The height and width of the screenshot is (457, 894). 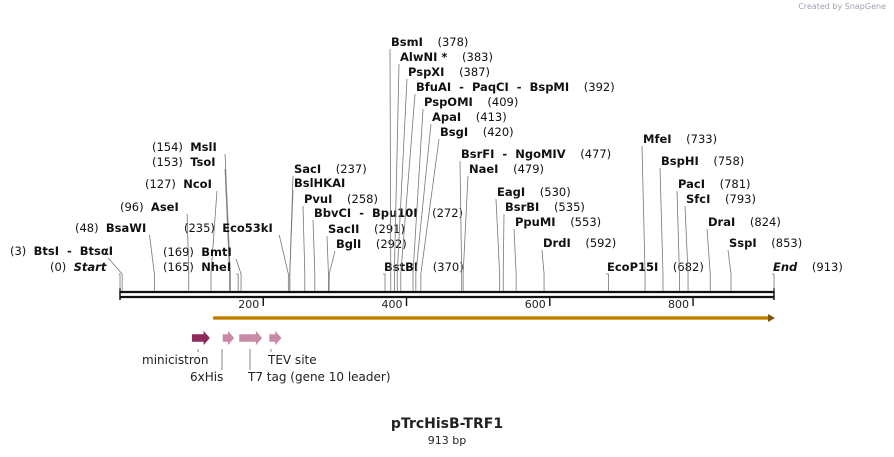 What do you see at coordinates (175, 360) in the screenshot?
I see `feature-label: minicistron` at bounding box center [175, 360].